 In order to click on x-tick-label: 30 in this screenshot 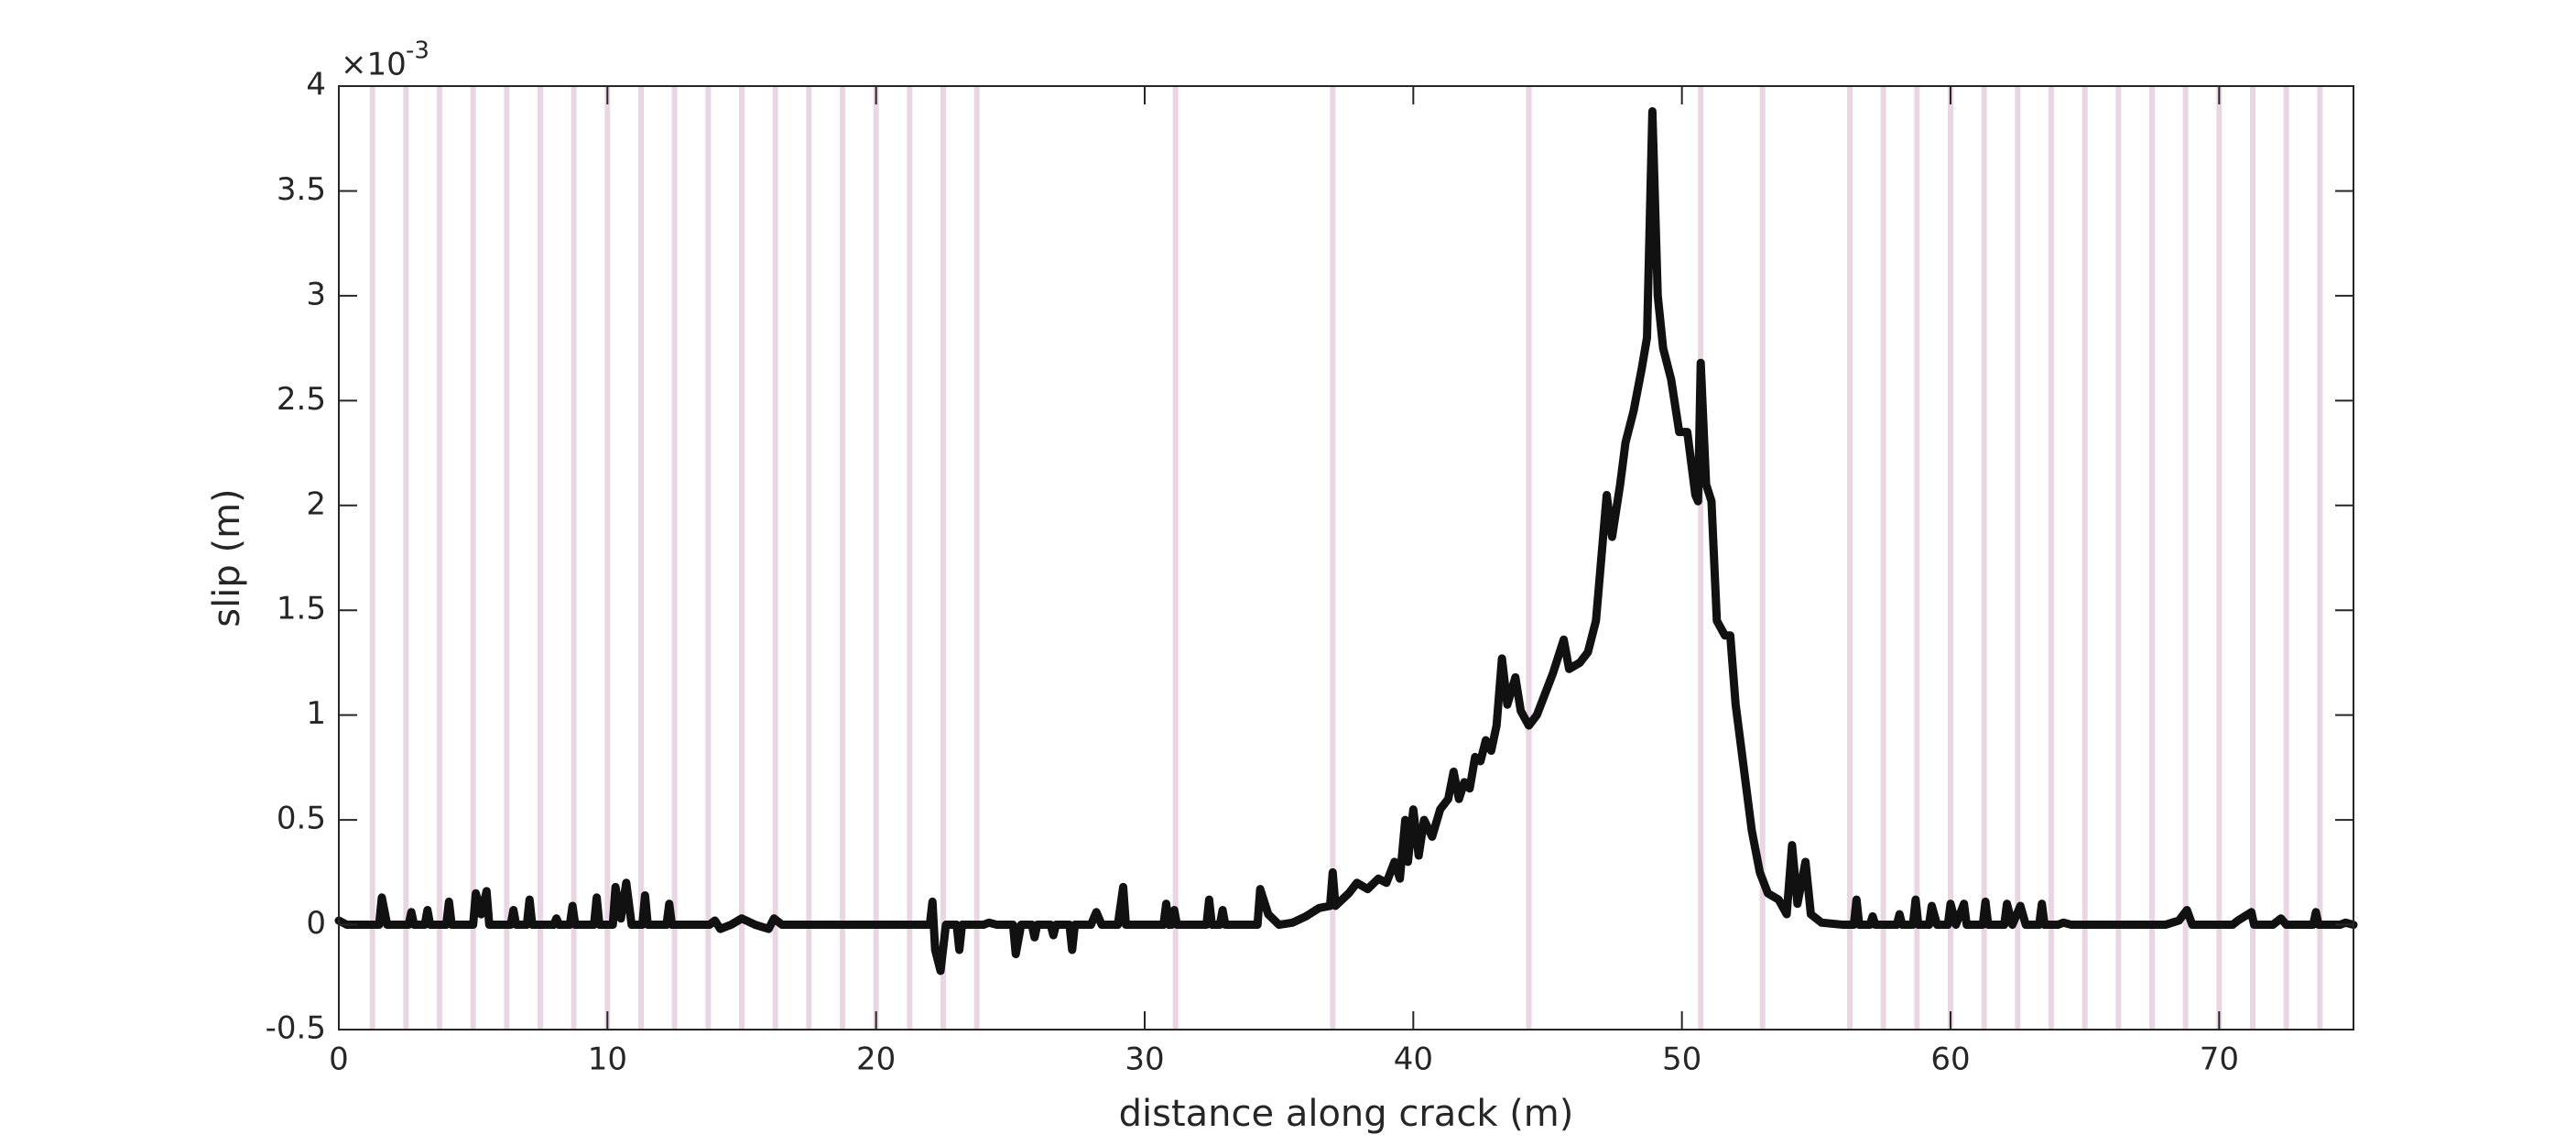, I will do `click(1144, 1060)`.